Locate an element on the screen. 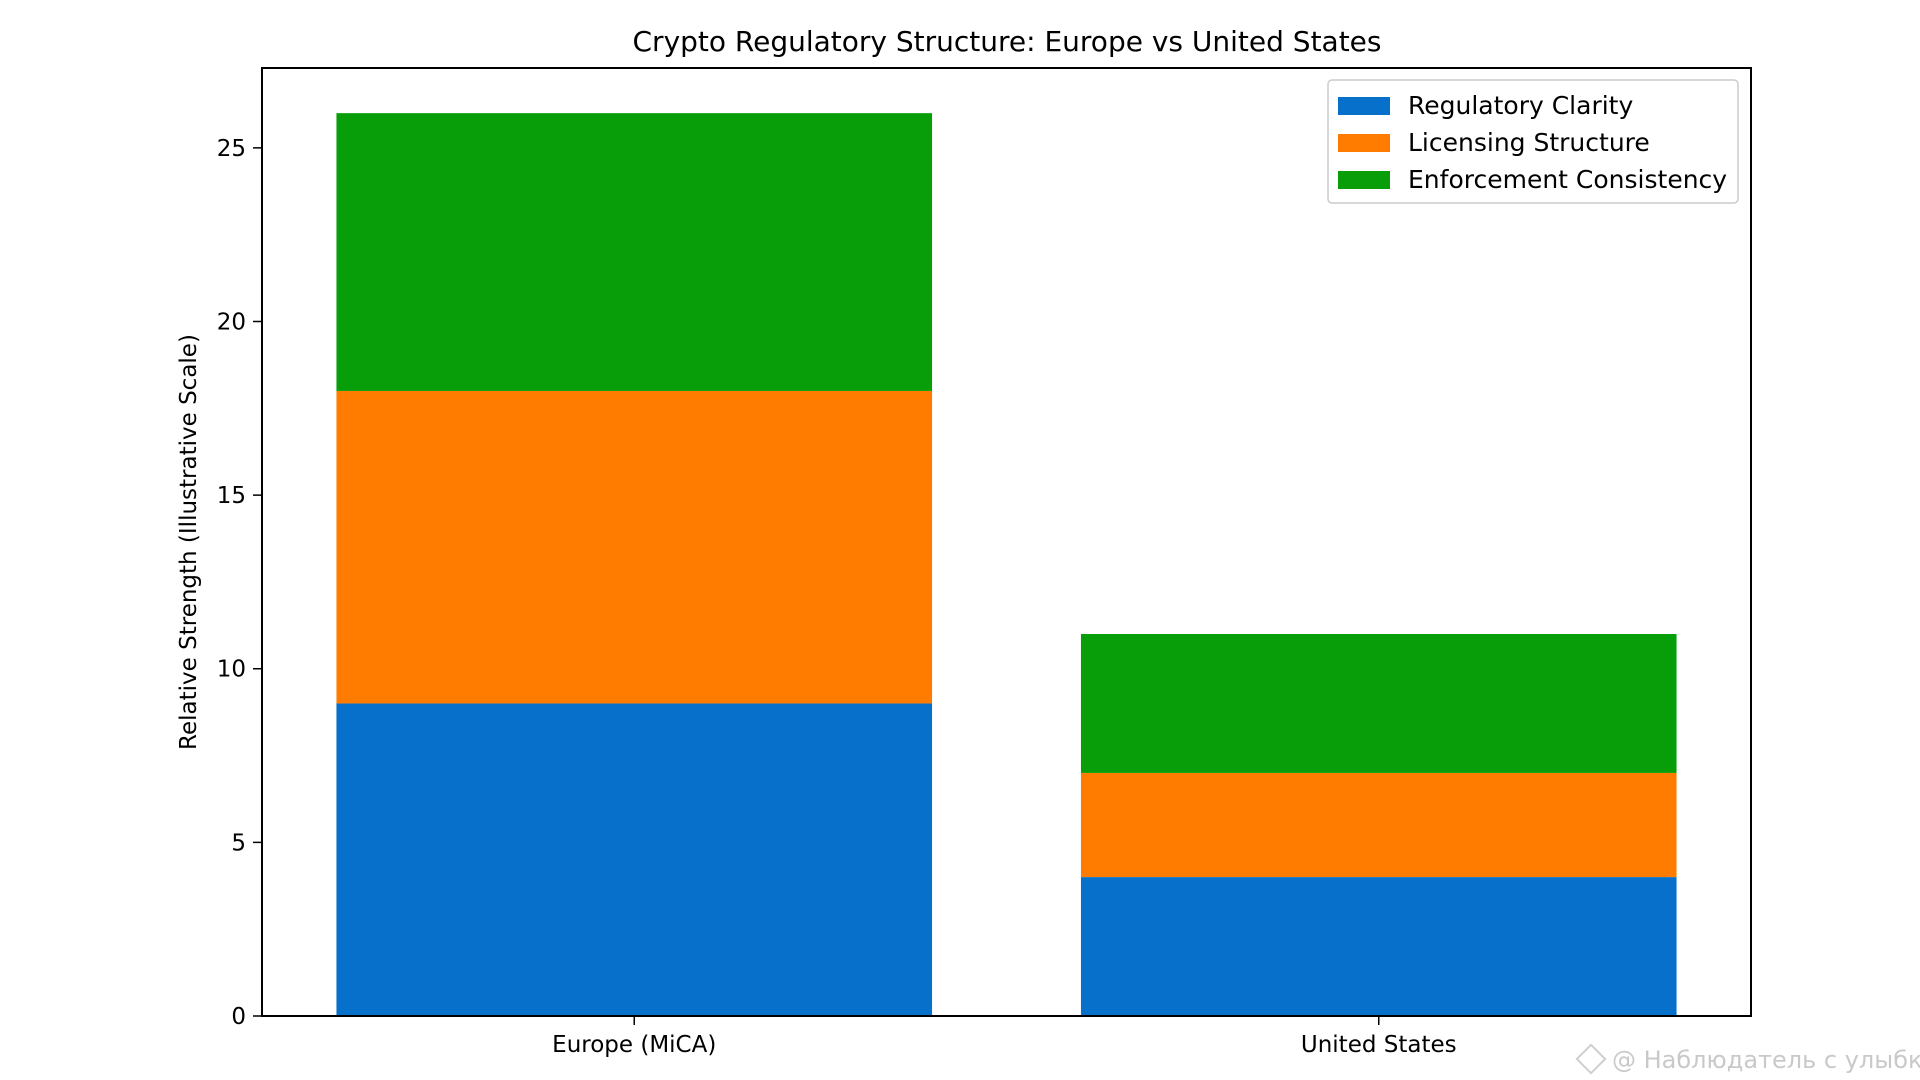 This screenshot has height=1080, width=1920. x-axis: Europe (MiCA) United States is located at coordinates (1004, 1037).